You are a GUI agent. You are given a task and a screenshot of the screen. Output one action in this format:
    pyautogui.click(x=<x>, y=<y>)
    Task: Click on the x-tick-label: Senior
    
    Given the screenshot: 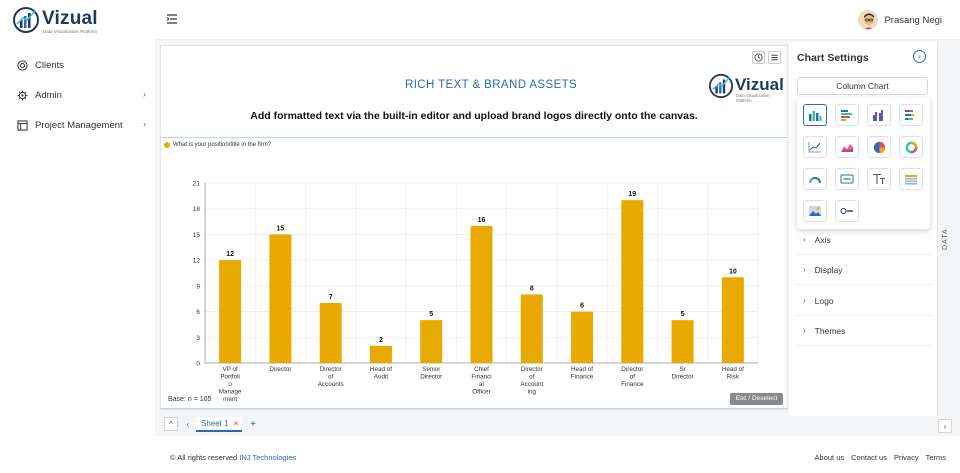 What is the action you would take?
    pyautogui.click(x=431, y=369)
    